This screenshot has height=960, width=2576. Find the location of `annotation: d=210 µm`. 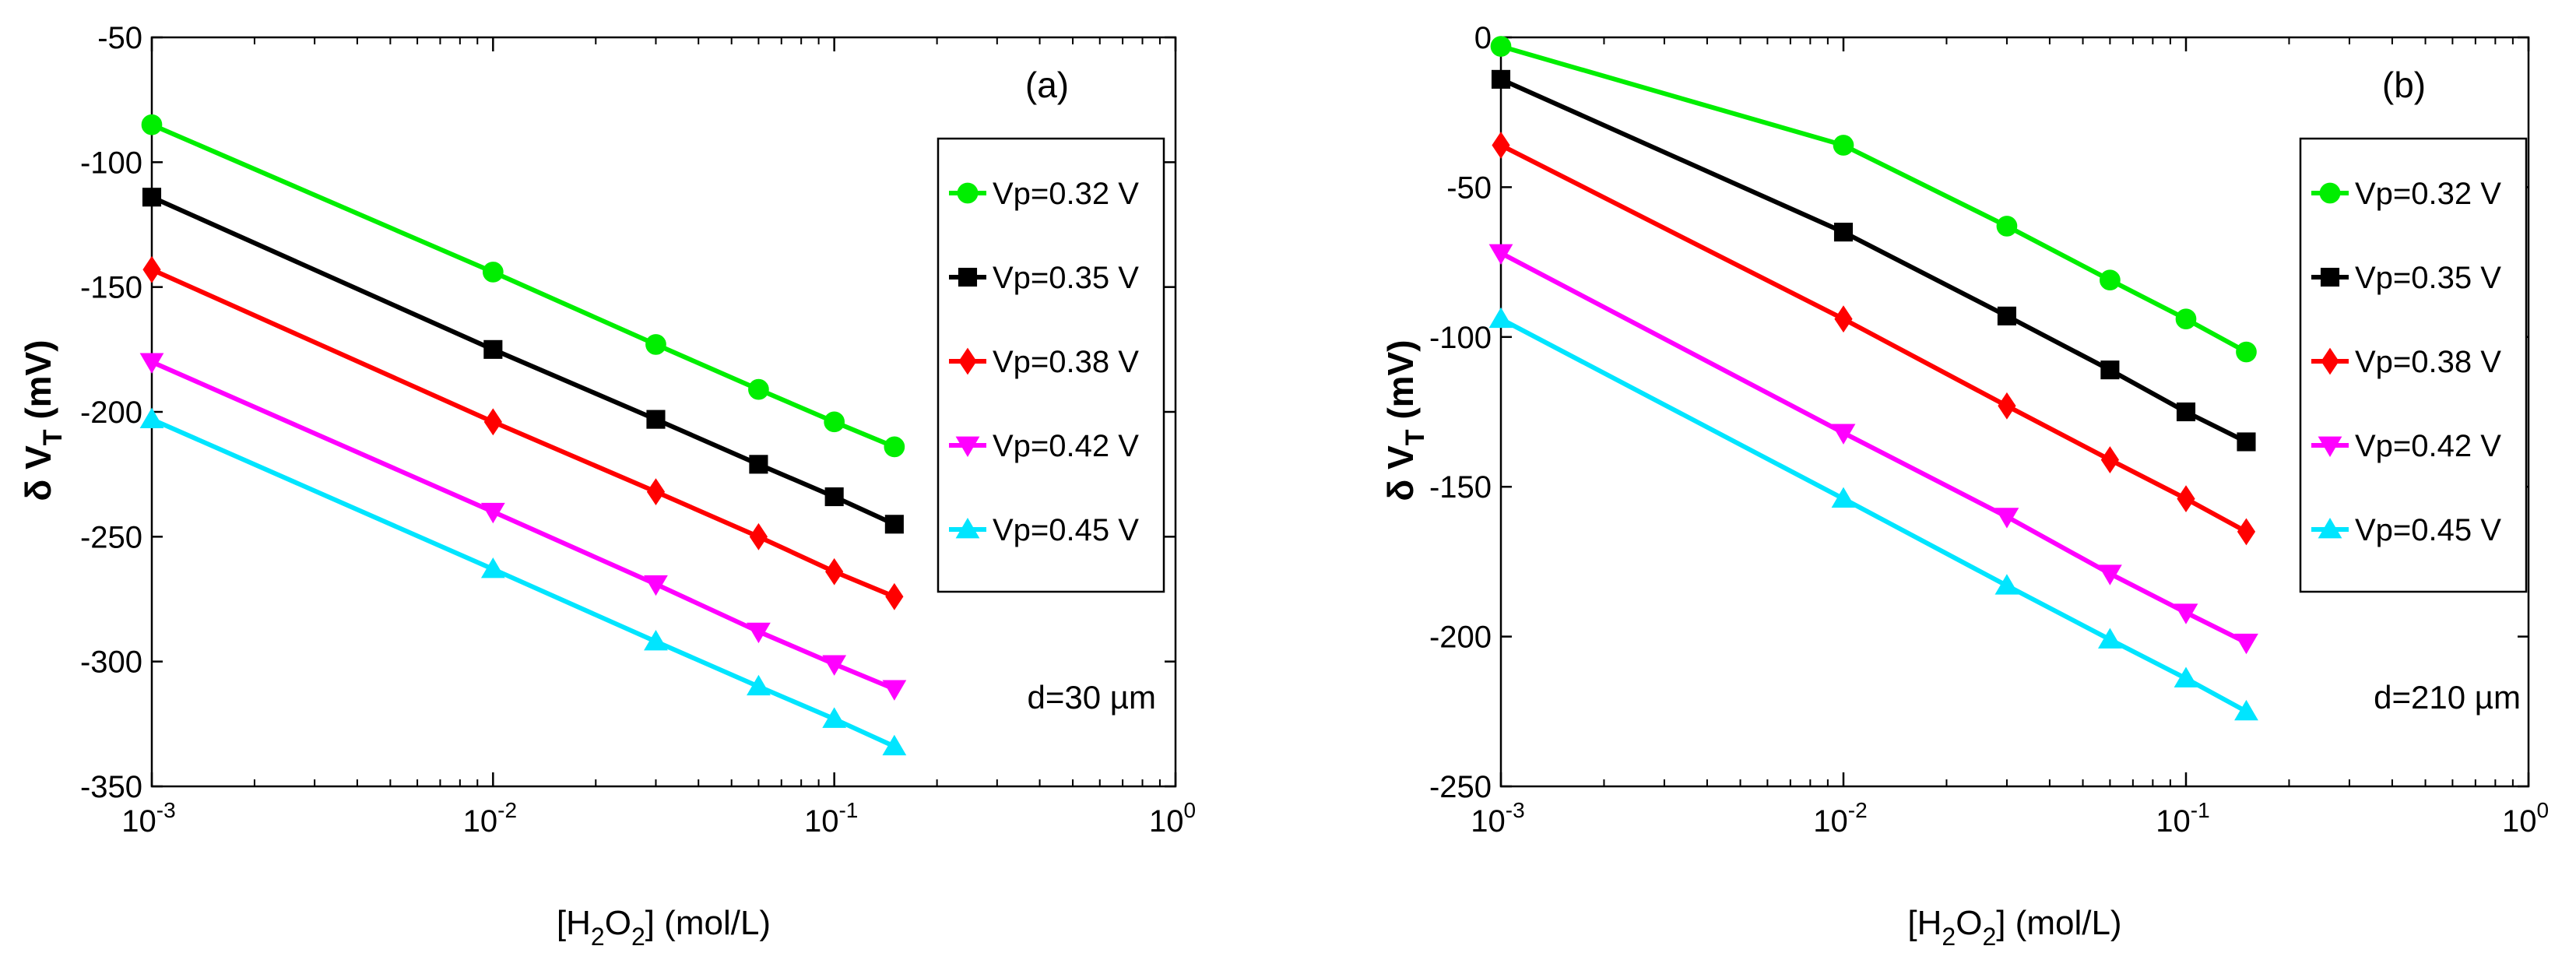

annotation: d=210 µm is located at coordinates (2447, 697).